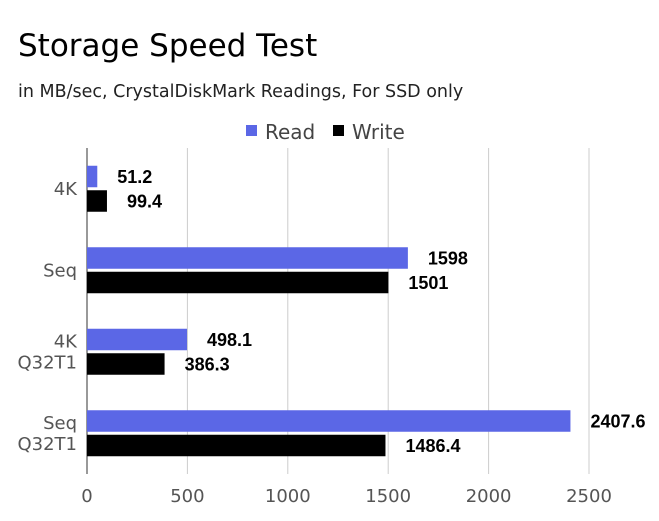  I want to click on data-label: 1486.4, so click(432, 446).